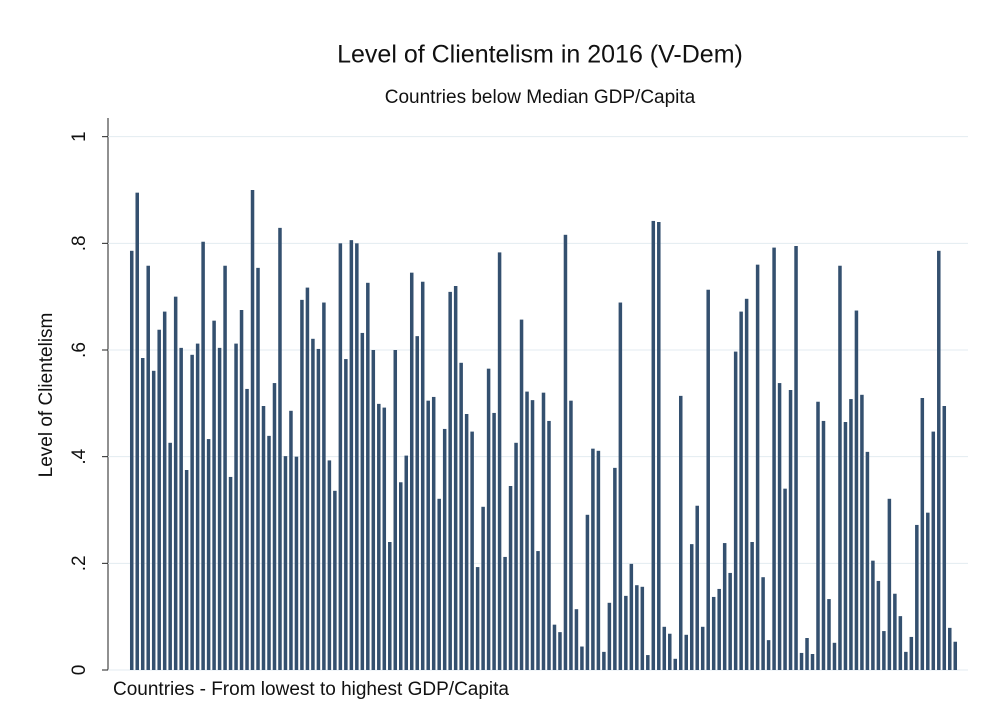  Describe the element at coordinates (79, 563) in the screenshot. I see `y-tick-label: .2` at that location.